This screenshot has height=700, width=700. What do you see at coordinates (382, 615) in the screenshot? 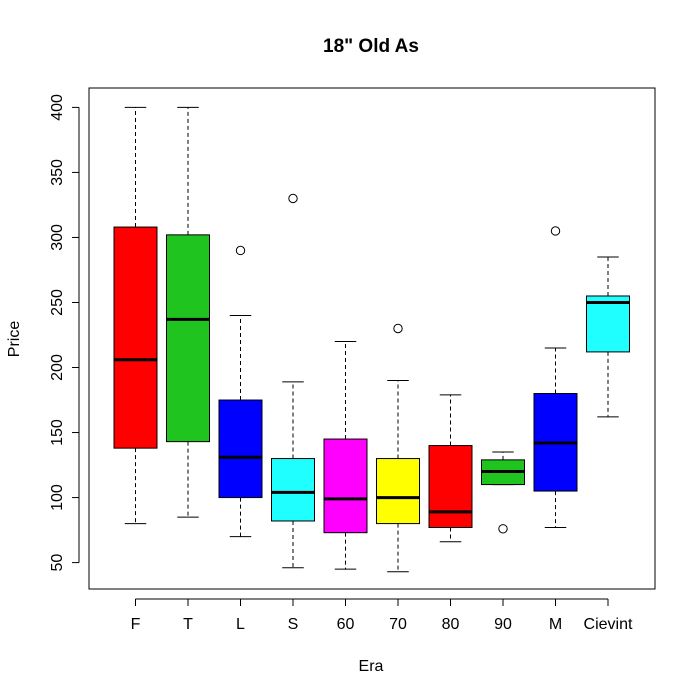
I see `x-axis: F T L S 60 70 80 90 M Cievint` at bounding box center [382, 615].